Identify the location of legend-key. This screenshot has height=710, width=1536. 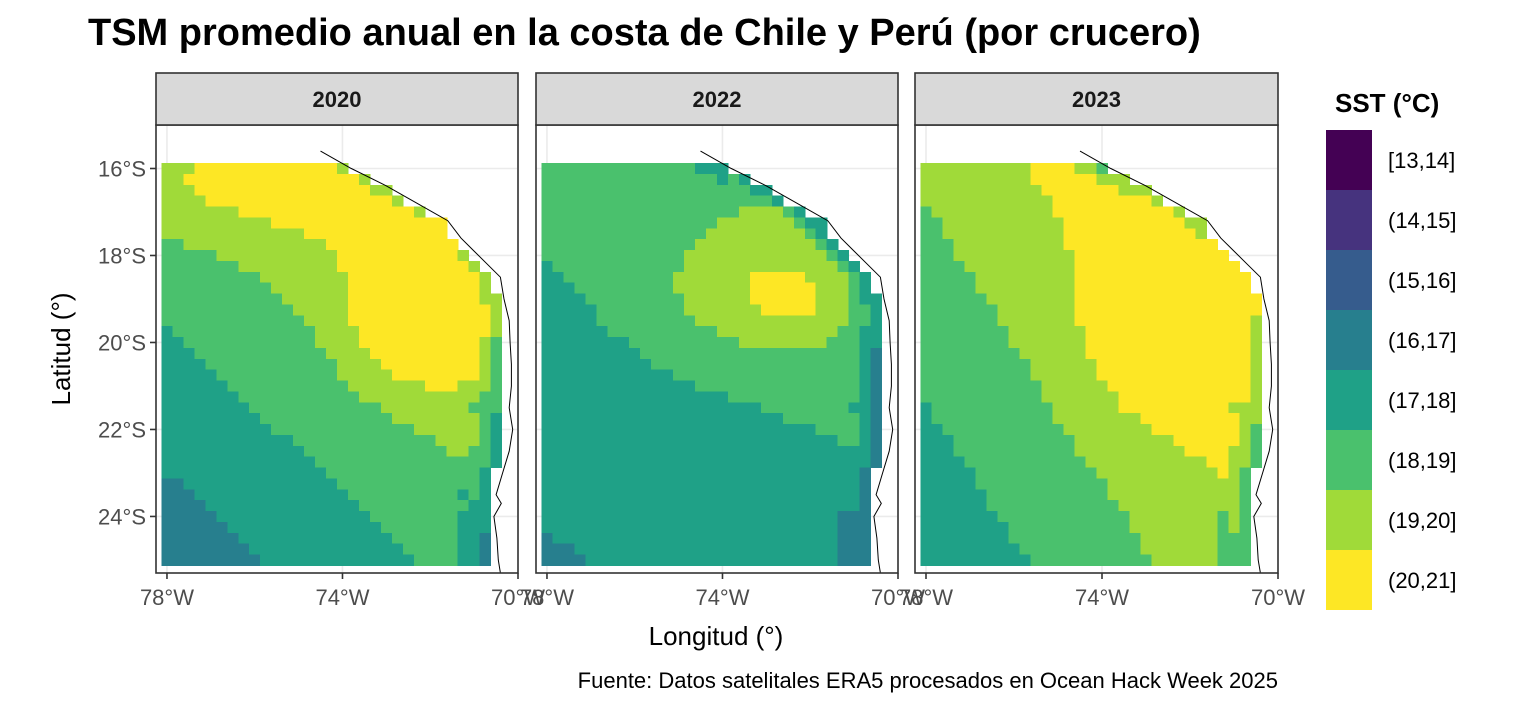
(1349, 220).